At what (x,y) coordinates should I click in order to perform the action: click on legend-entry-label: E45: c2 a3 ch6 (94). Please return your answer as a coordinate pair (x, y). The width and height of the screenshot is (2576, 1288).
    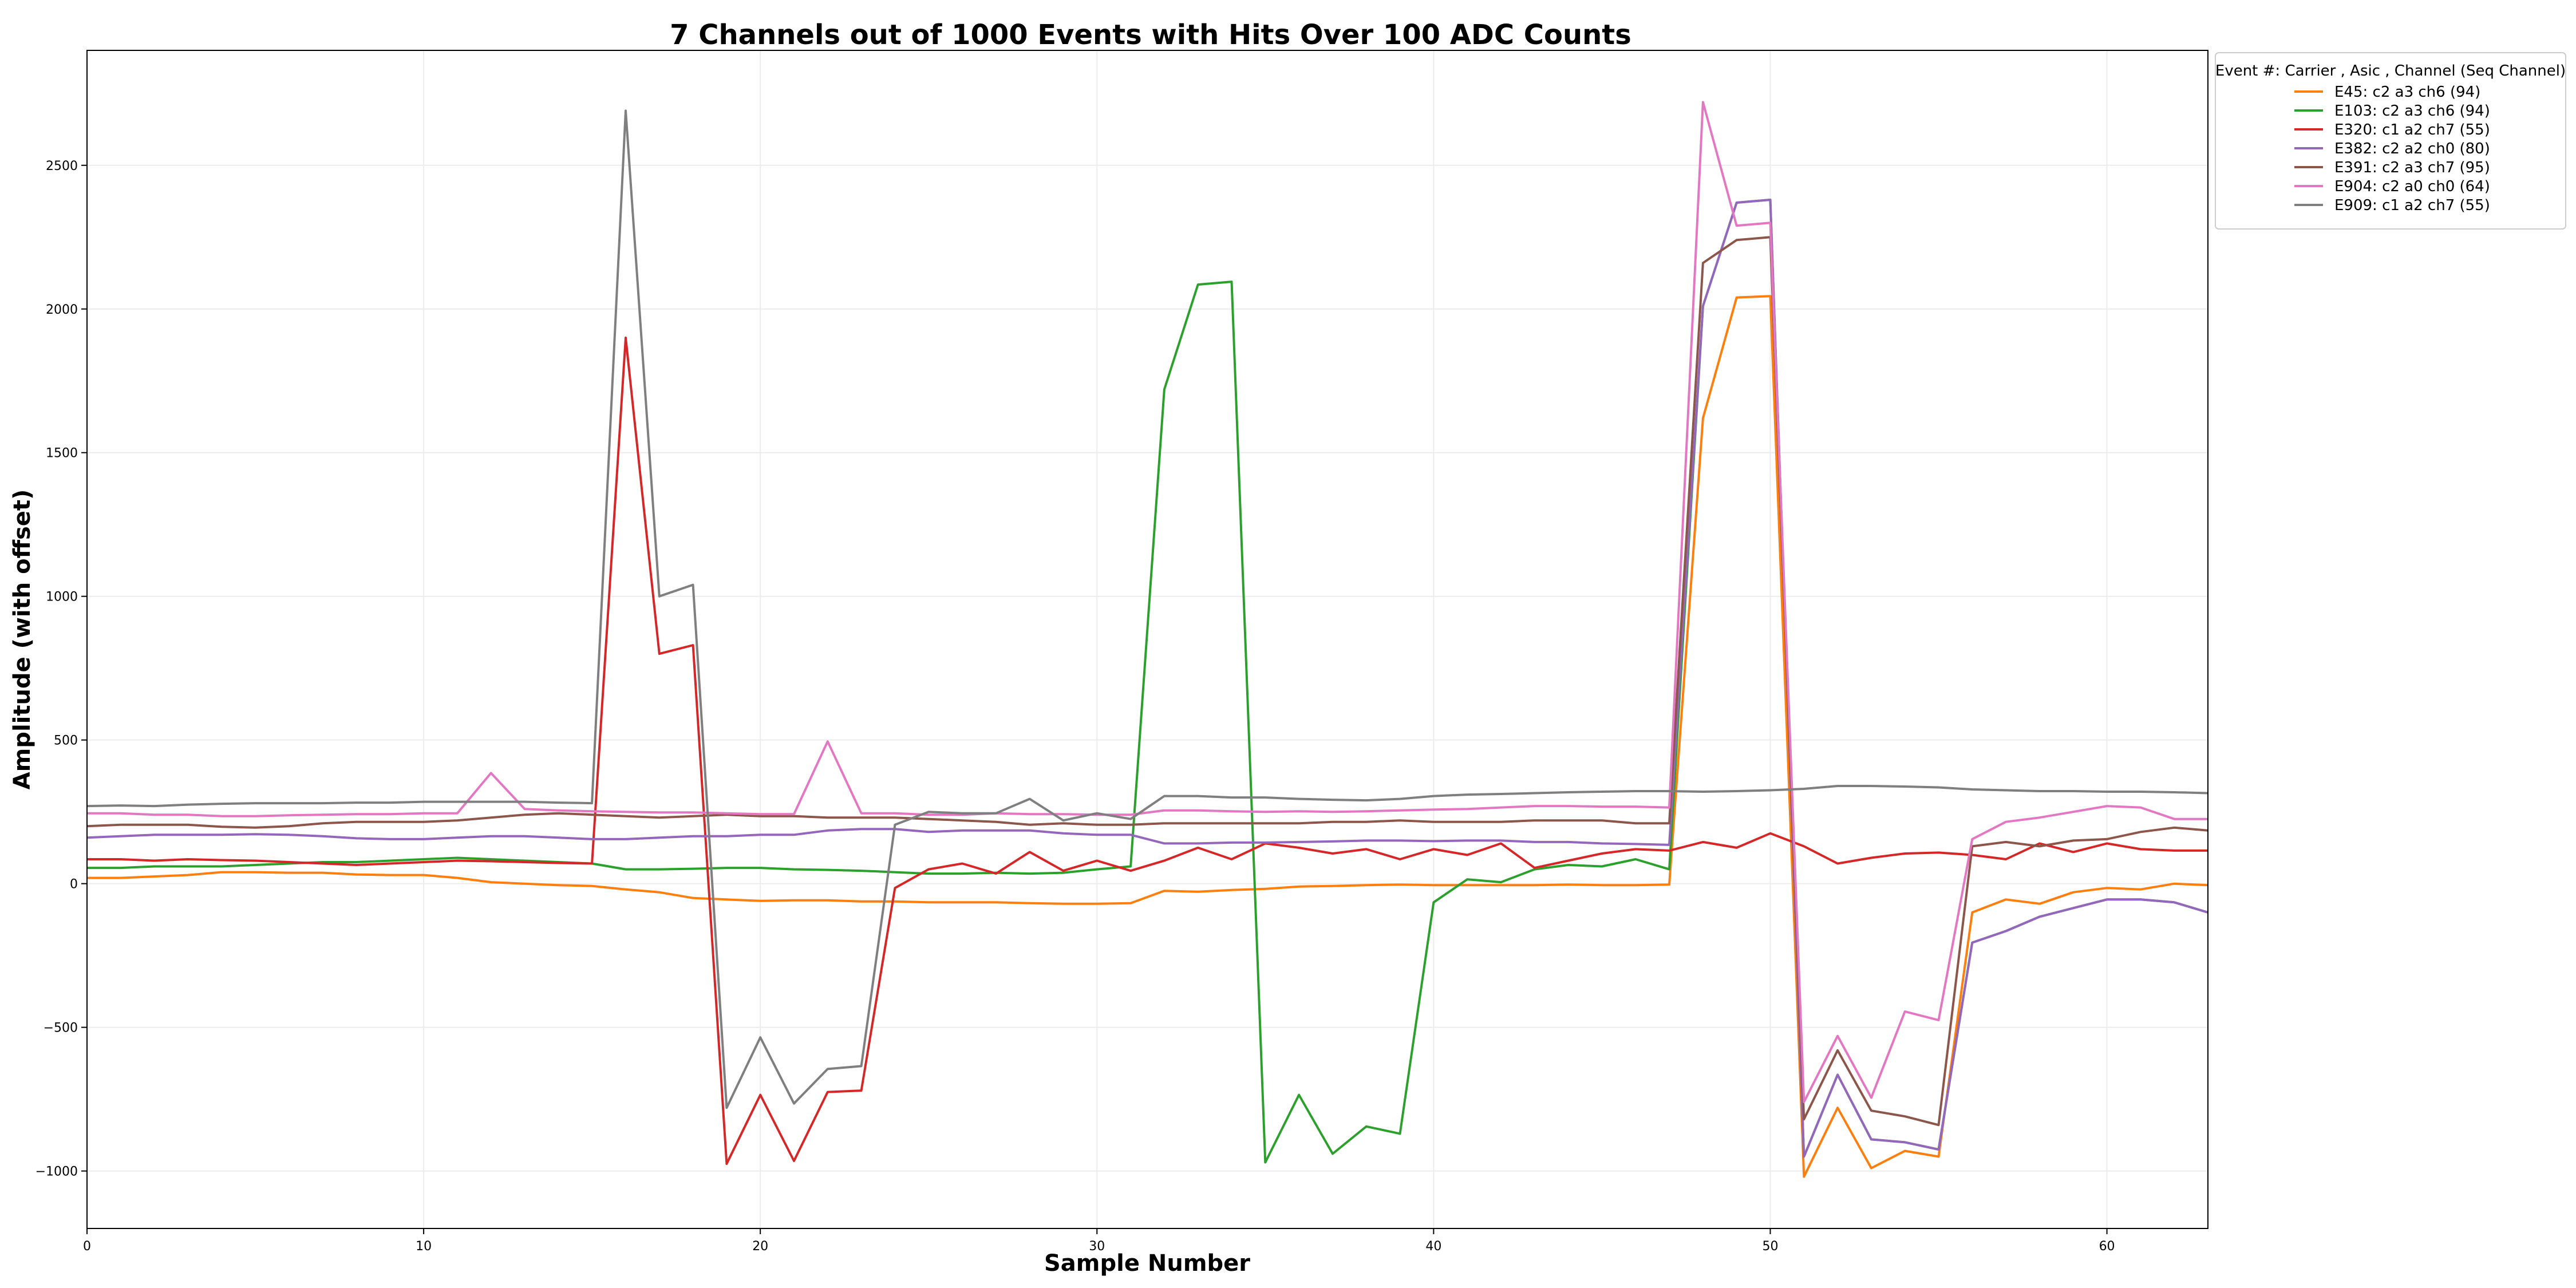
    Looking at the image, I should click on (2407, 92).